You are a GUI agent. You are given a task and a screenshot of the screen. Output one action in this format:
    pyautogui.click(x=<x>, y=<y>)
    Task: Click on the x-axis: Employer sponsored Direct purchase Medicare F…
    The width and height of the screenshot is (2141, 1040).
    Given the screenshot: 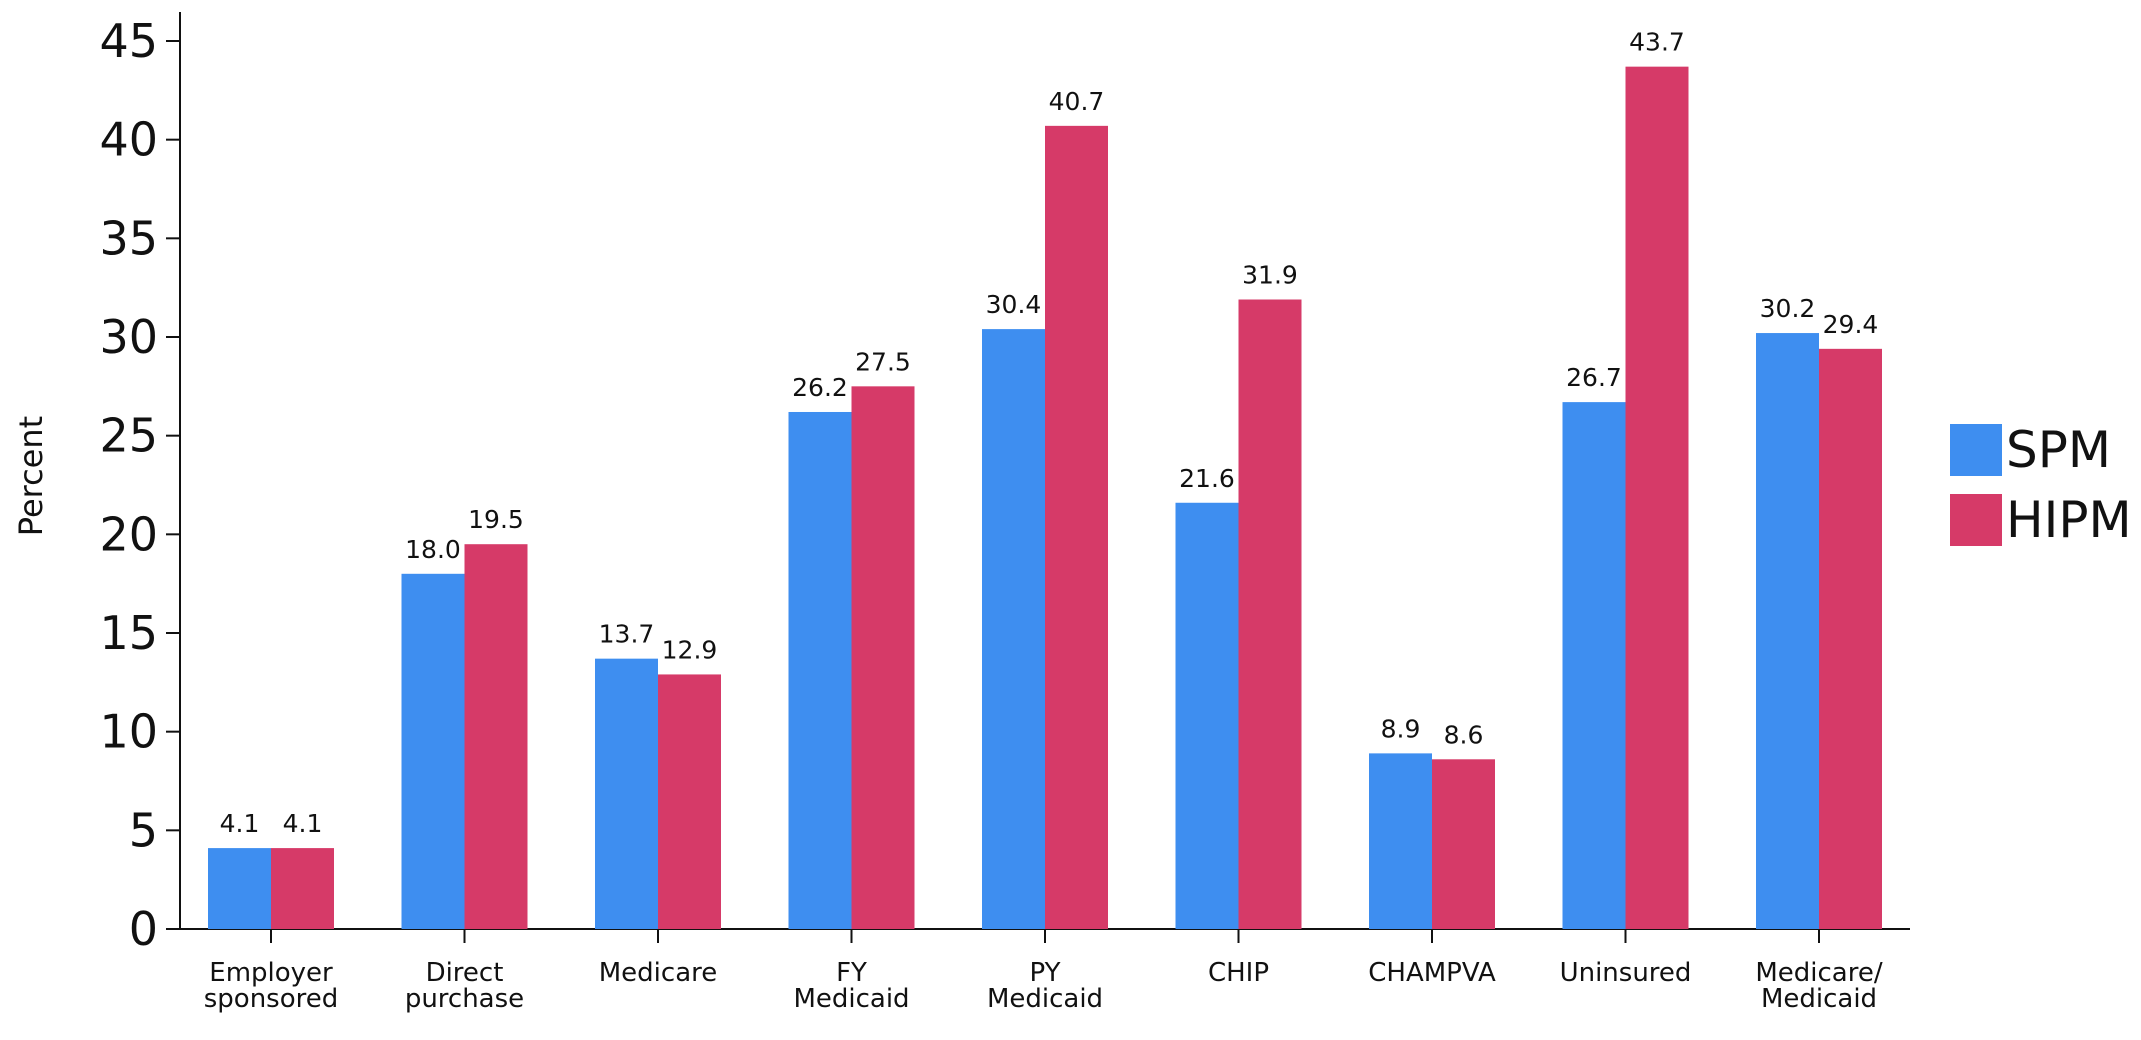 What is the action you would take?
    pyautogui.click(x=1045, y=971)
    